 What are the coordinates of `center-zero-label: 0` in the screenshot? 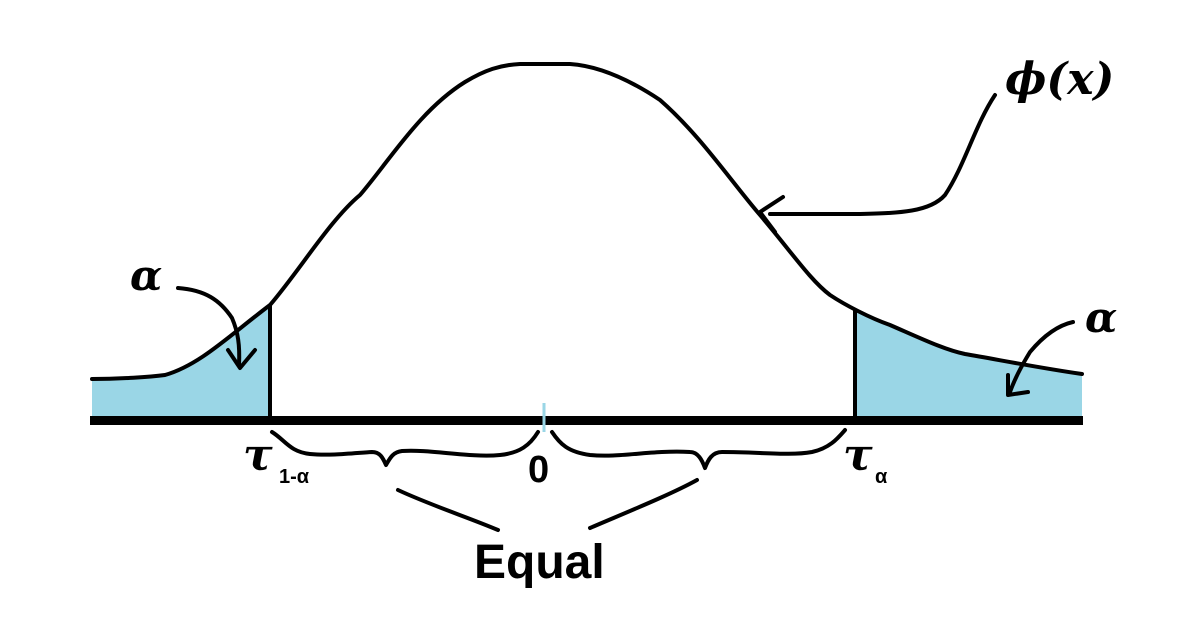 It's located at (538, 470).